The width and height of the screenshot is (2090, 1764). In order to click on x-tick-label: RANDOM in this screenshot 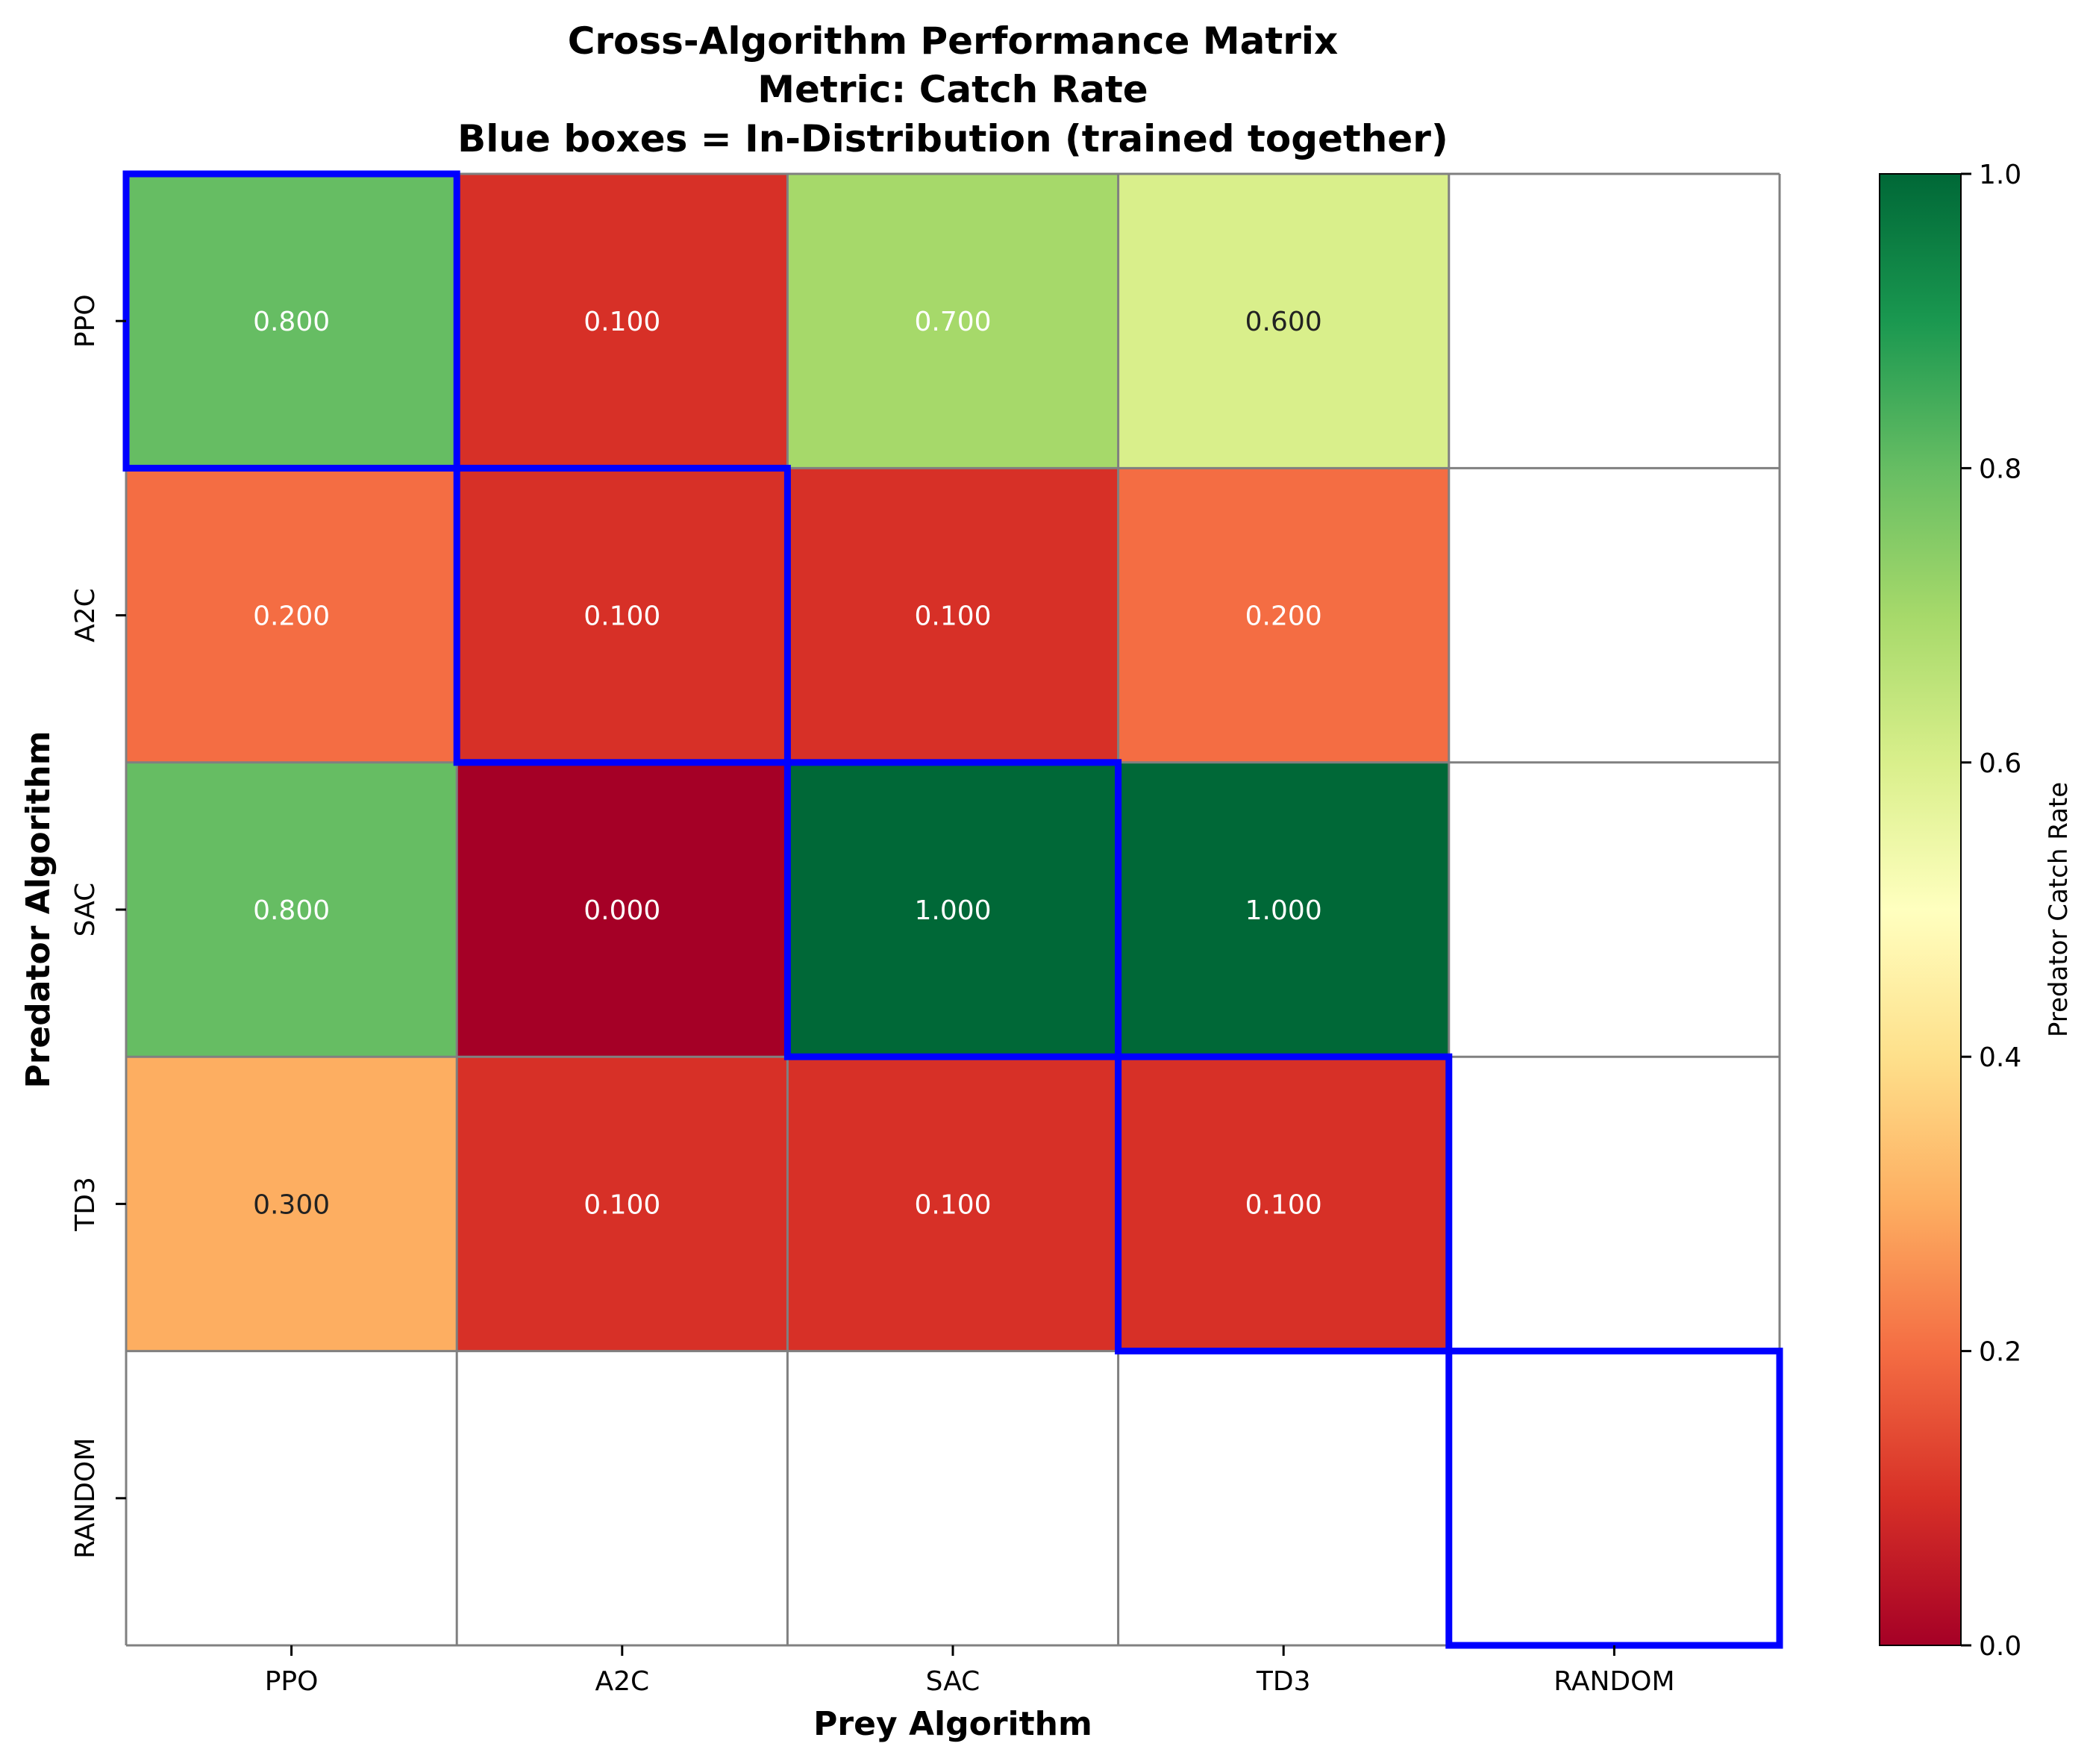, I will do `click(1614, 1681)`.